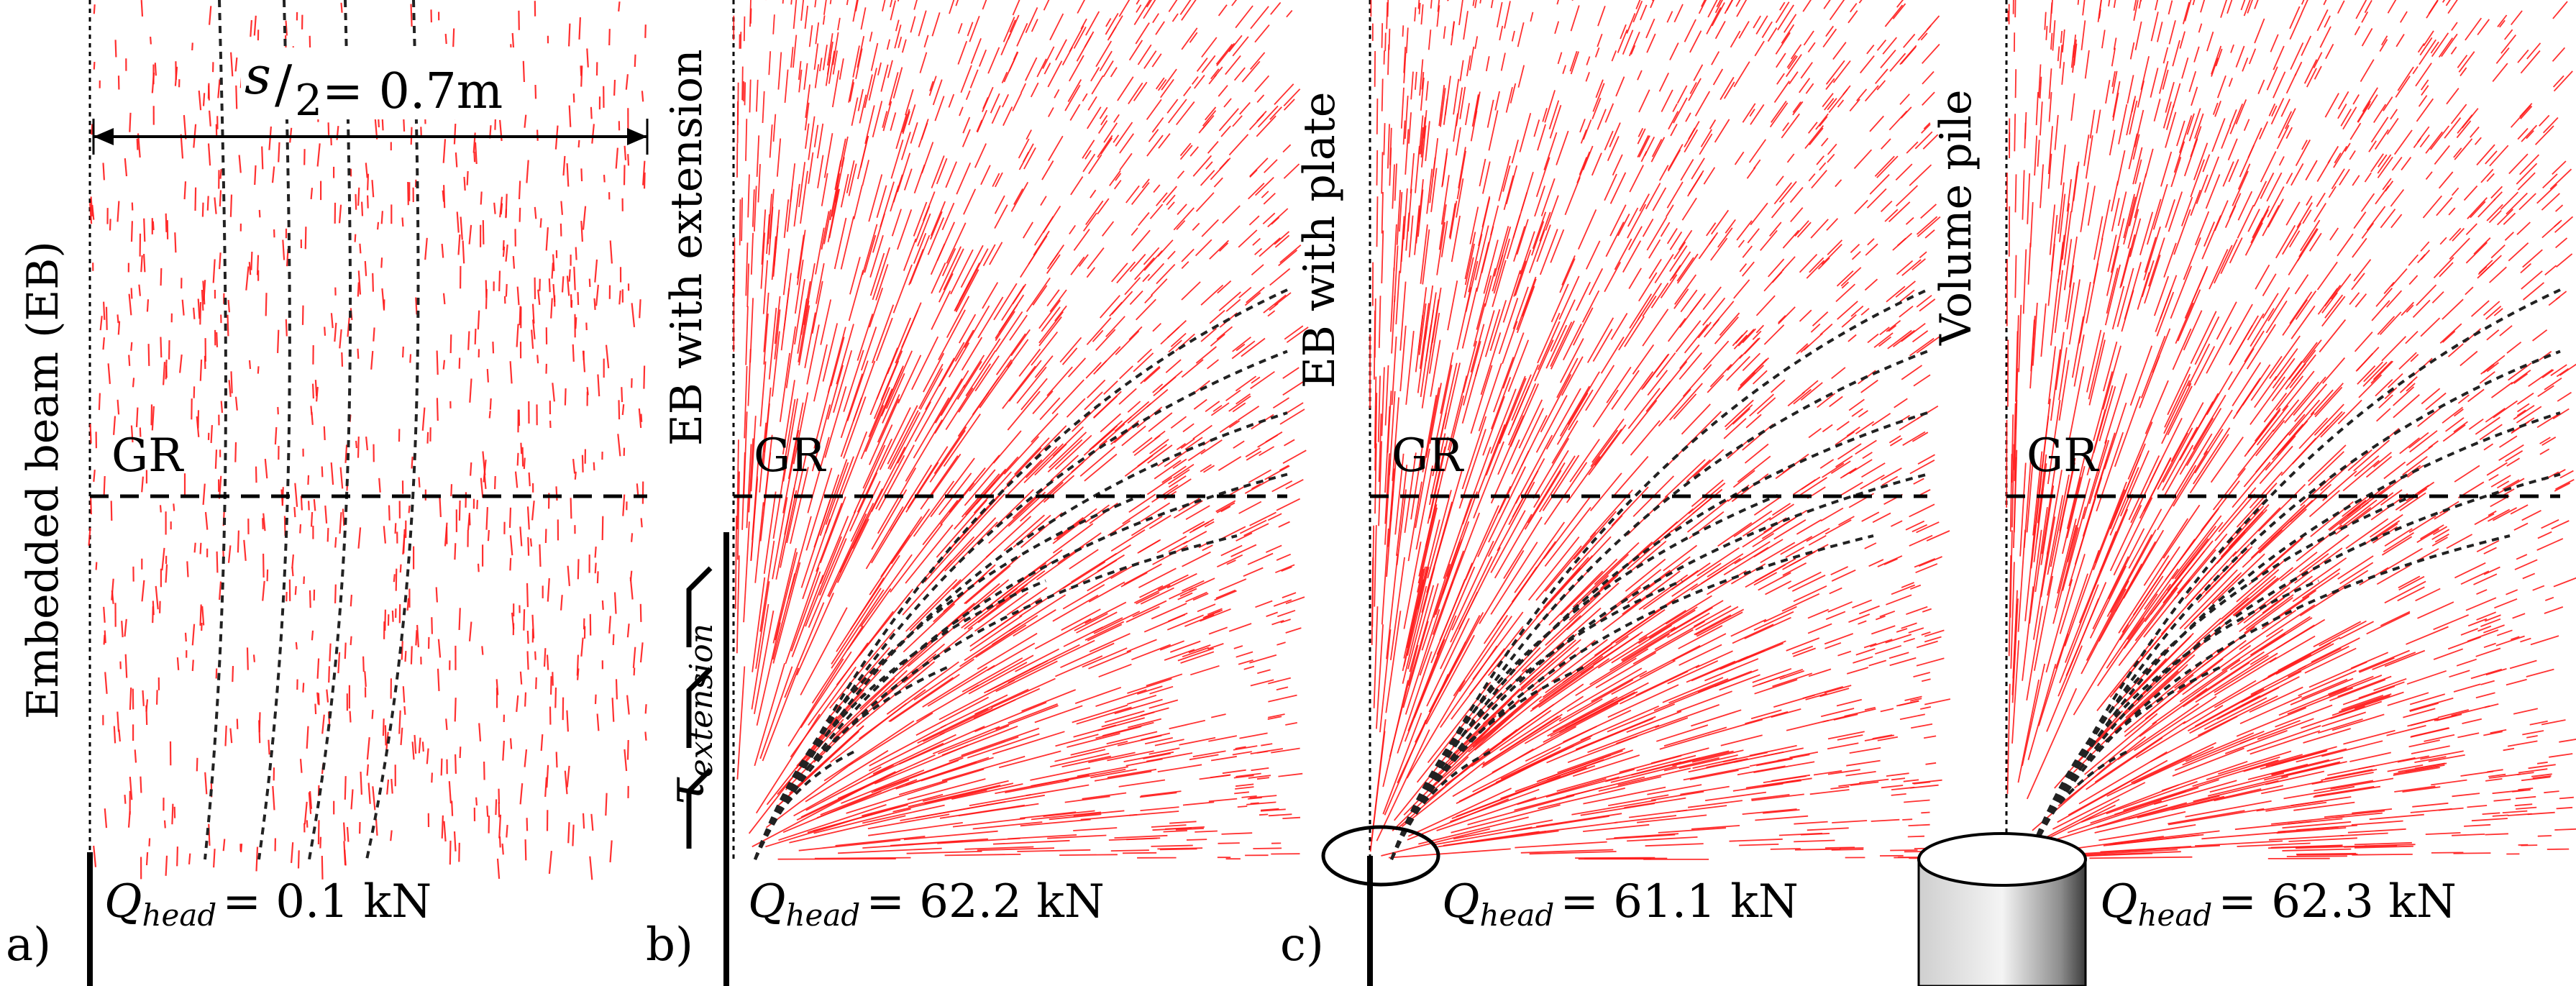 This screenshot has height=986, width=2576. Describe the element at coordinates (822, 915) in the screenshot. I see `q-subscript: head` at that location.